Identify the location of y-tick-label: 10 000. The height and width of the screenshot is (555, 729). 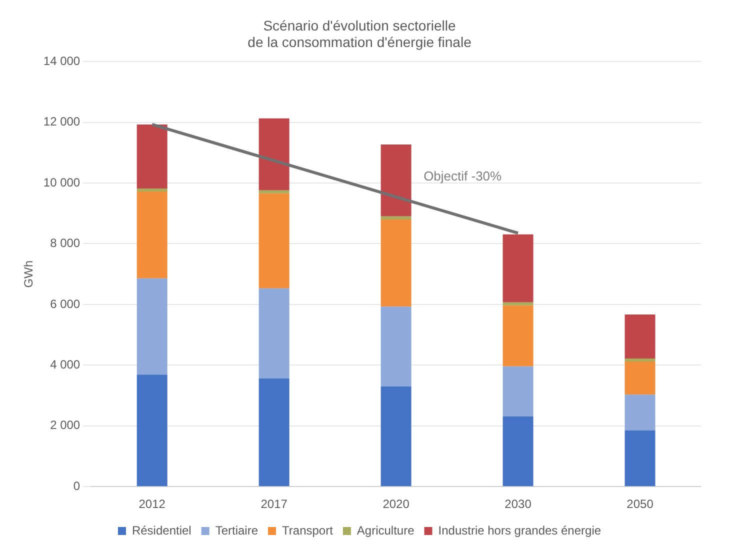
(61, 182).